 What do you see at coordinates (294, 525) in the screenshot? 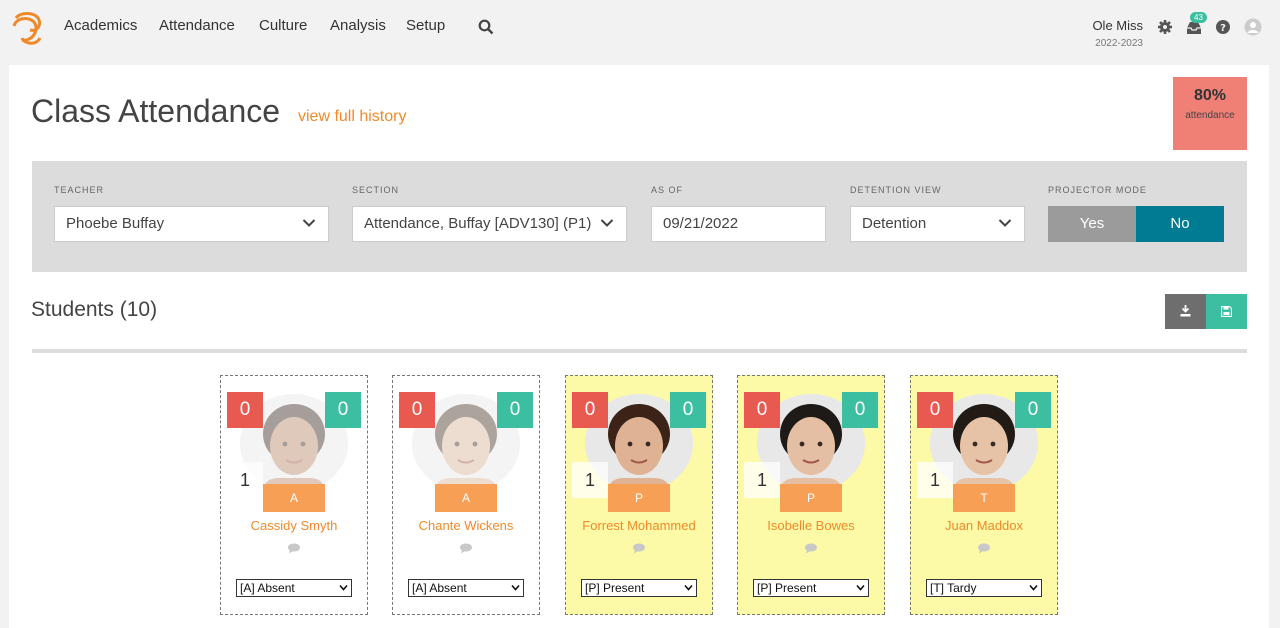
I see `student-name: Cassidy Smyth` at bounding box center [294, 525].